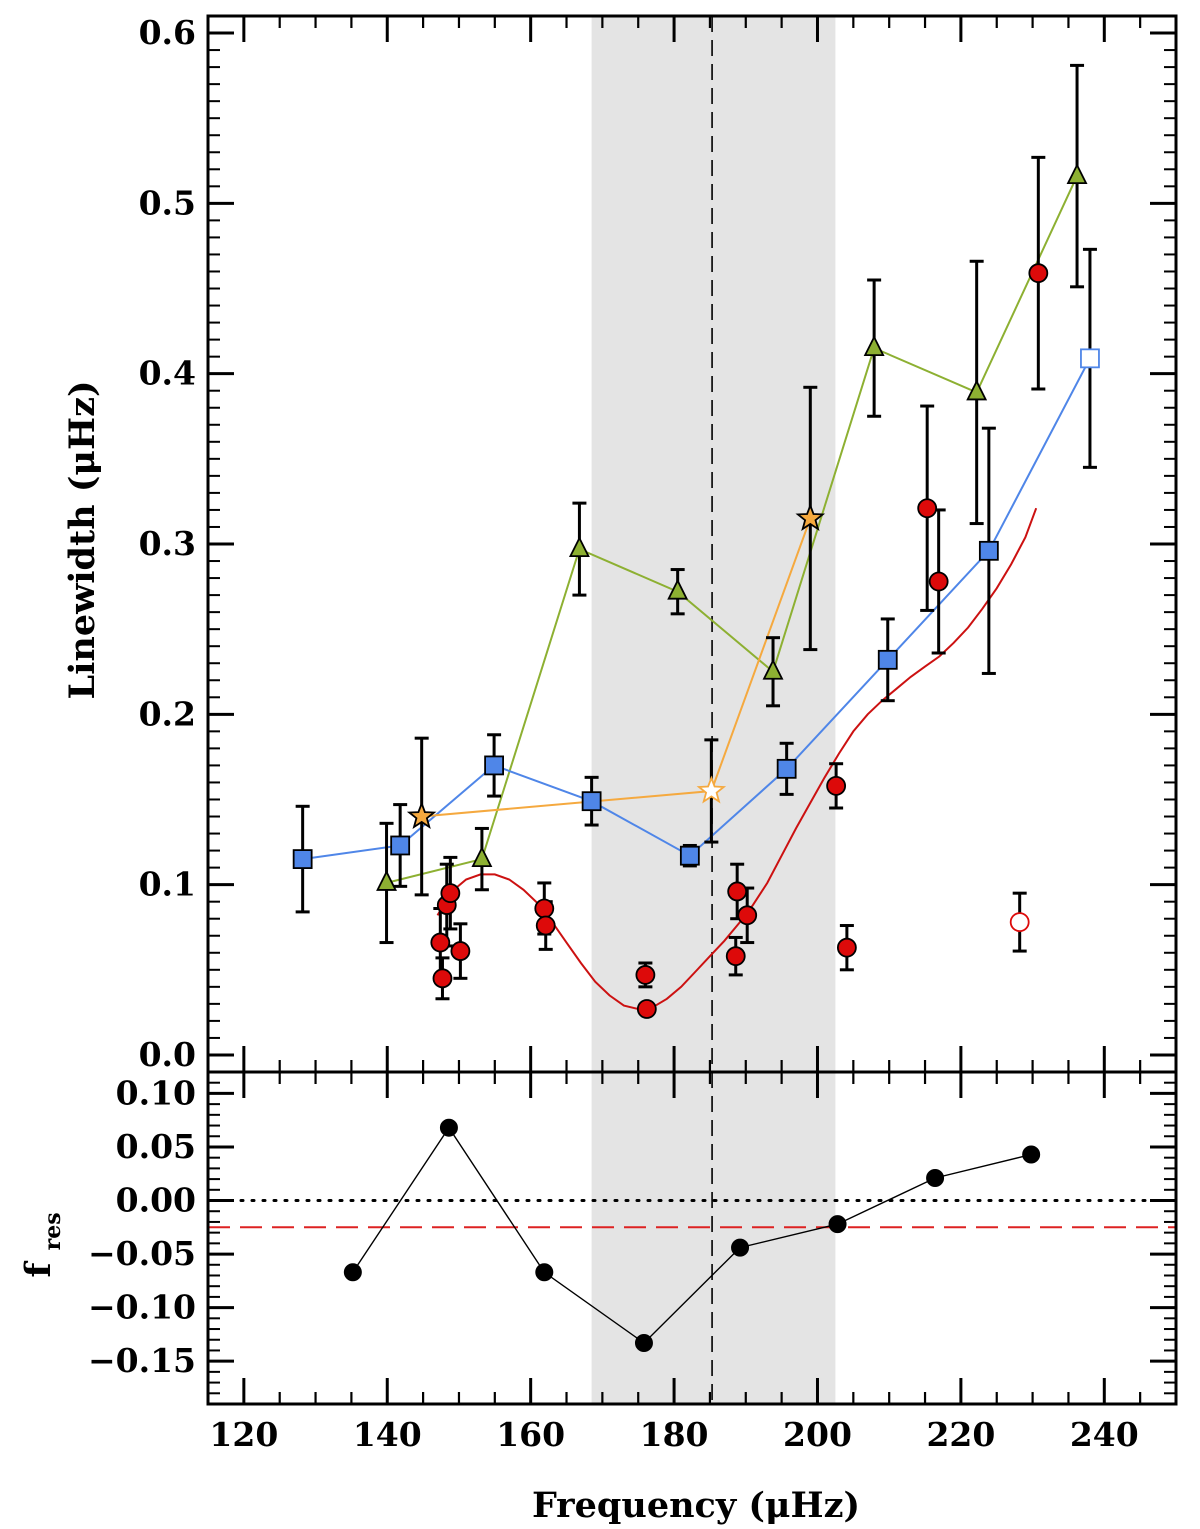  What do you see at coordinates (167, 713) in the screenshot?
I see `y-tick-label-top: 0.2` at bounding box center [167, 713].